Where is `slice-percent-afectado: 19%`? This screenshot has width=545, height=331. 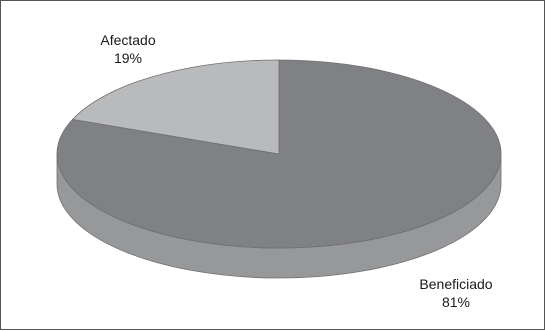 slice-percent-afectado: 19% is located at coordinates (128, 58).